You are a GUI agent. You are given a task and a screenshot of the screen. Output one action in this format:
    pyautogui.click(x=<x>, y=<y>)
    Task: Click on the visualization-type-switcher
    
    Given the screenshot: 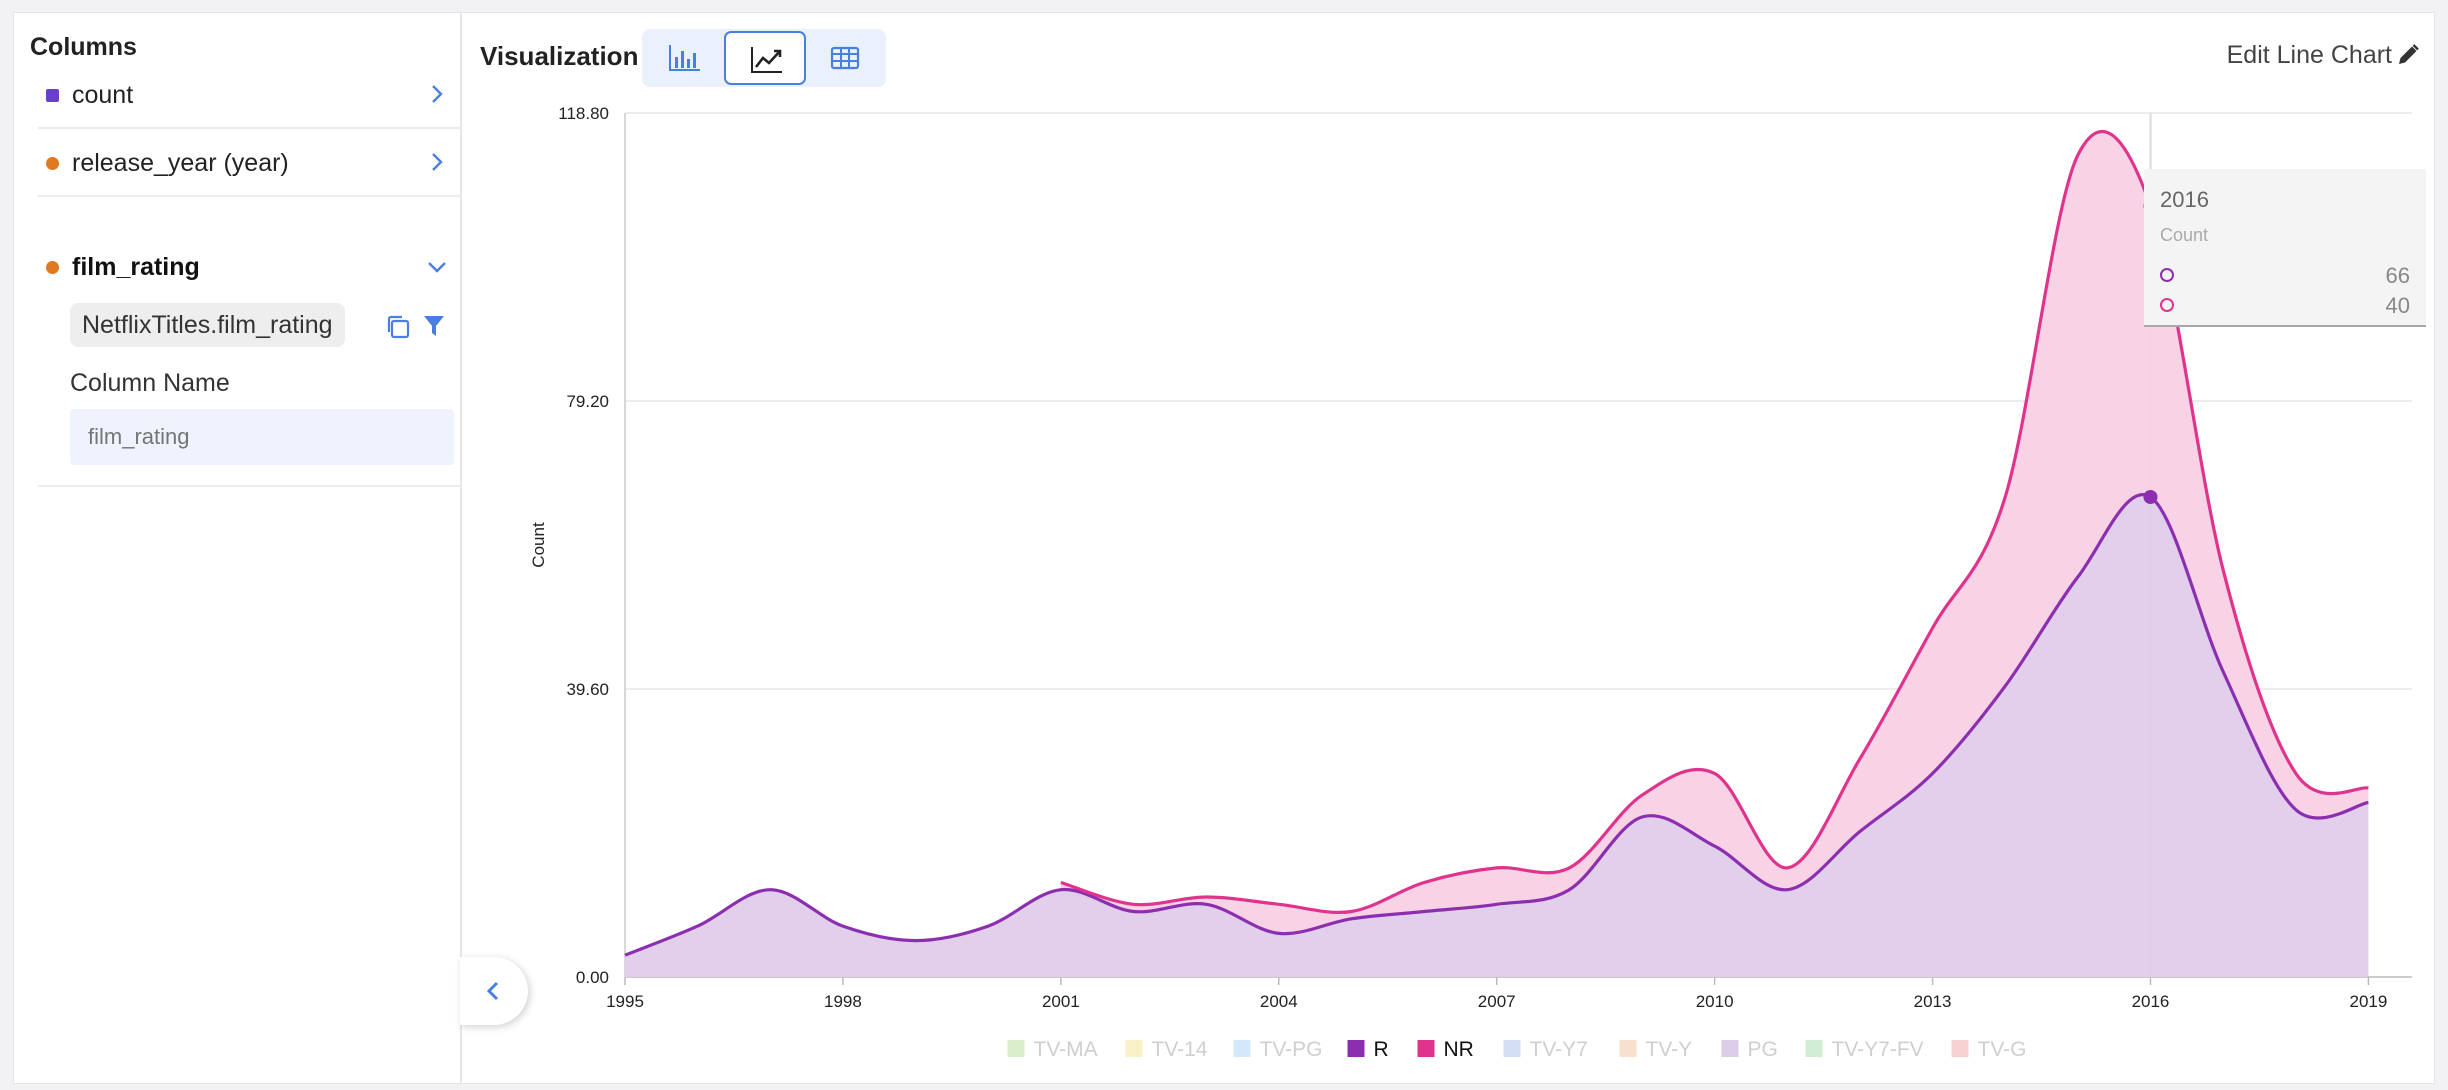 What is the action you would take?
    pyautogui.click(x=764, y=58)
    